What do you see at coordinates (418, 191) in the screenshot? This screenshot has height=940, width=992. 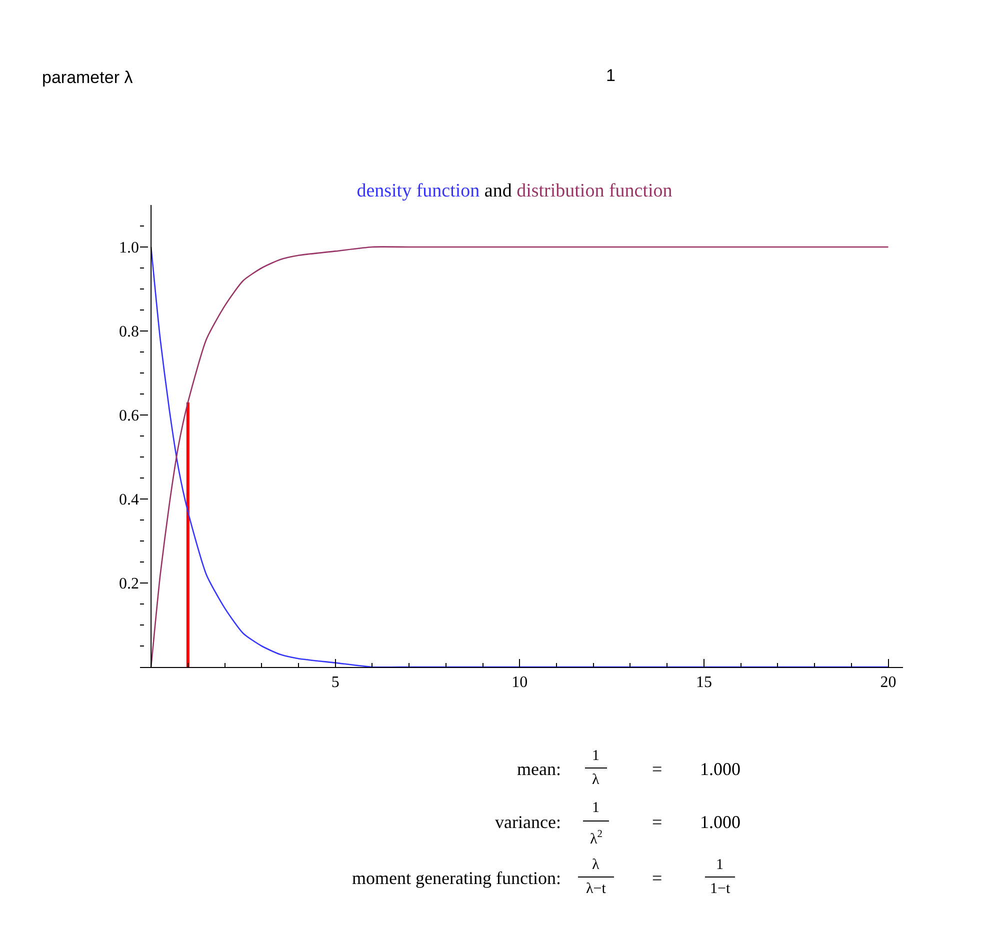 I see `text: density function` at bounding box center [418, 191].